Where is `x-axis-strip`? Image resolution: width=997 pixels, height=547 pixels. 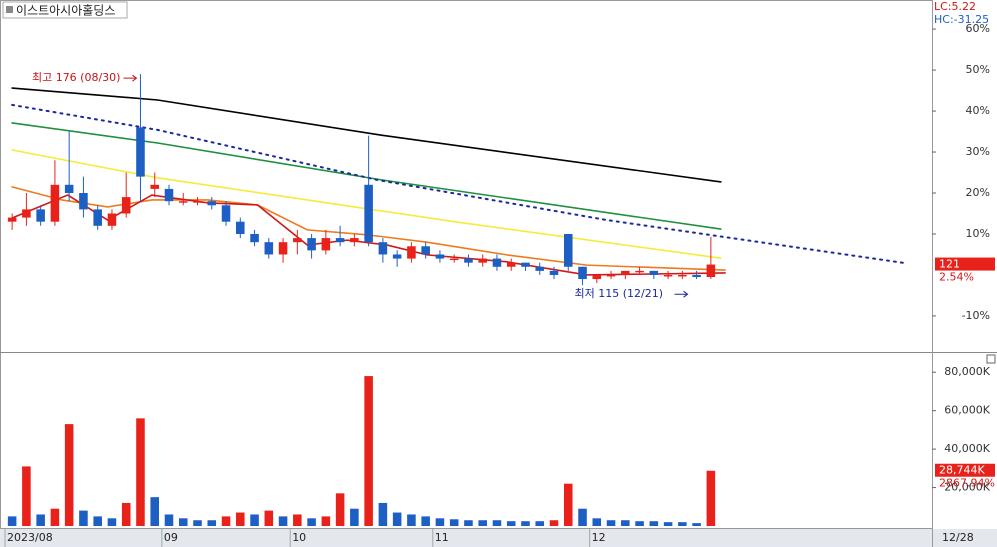
x-axis-strip is located at coordinates (498, 538).